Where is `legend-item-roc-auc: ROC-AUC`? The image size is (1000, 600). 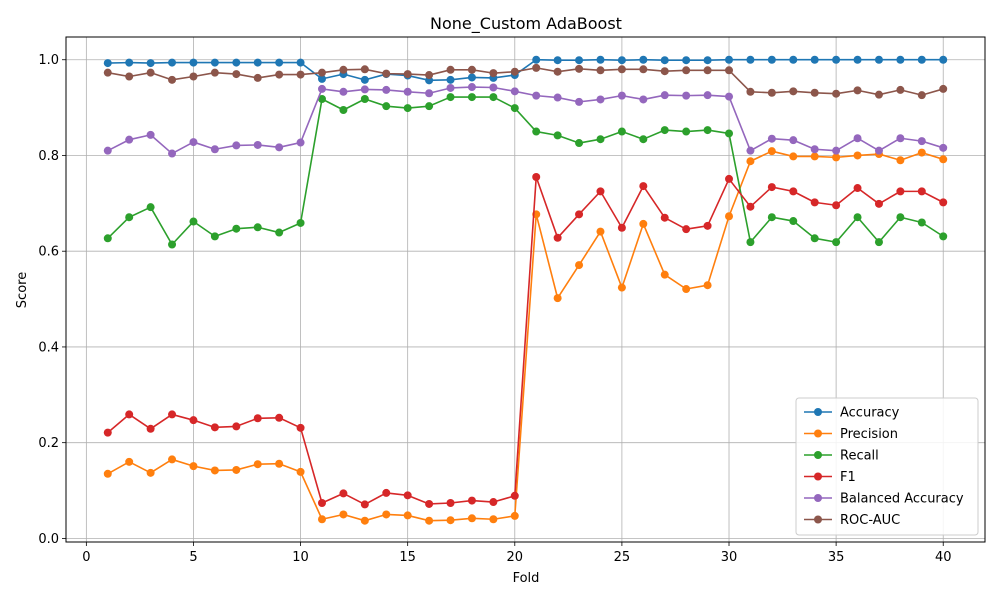 legend-item-roc-auc: ROC-AUC is located at coordinates (852, 520).